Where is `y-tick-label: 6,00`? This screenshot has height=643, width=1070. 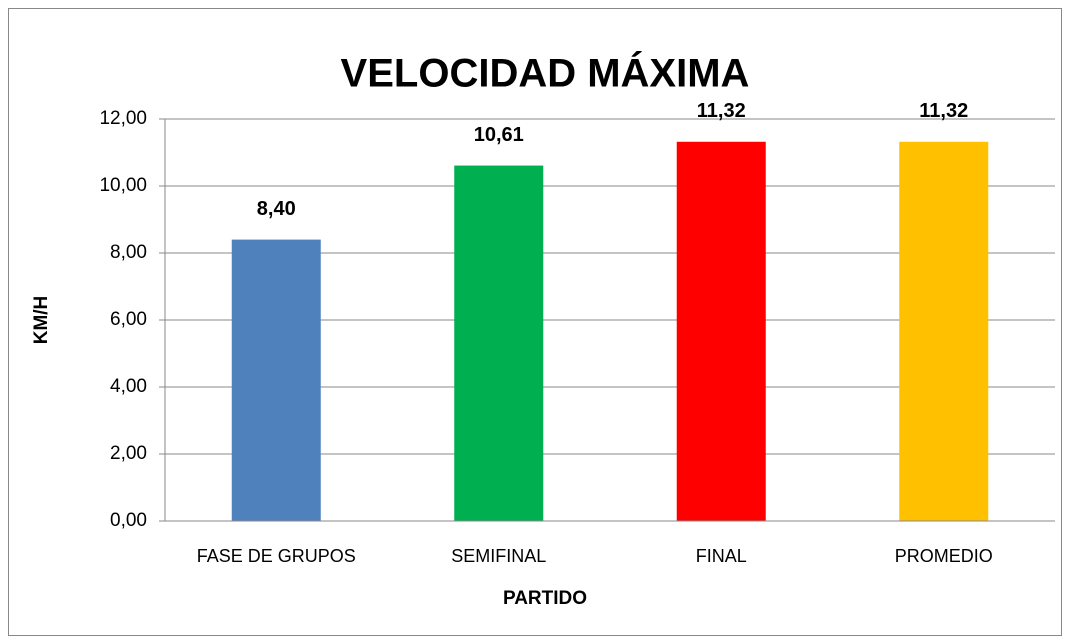
y-tick-label: 6,00 is located at coordinates (128, 319).